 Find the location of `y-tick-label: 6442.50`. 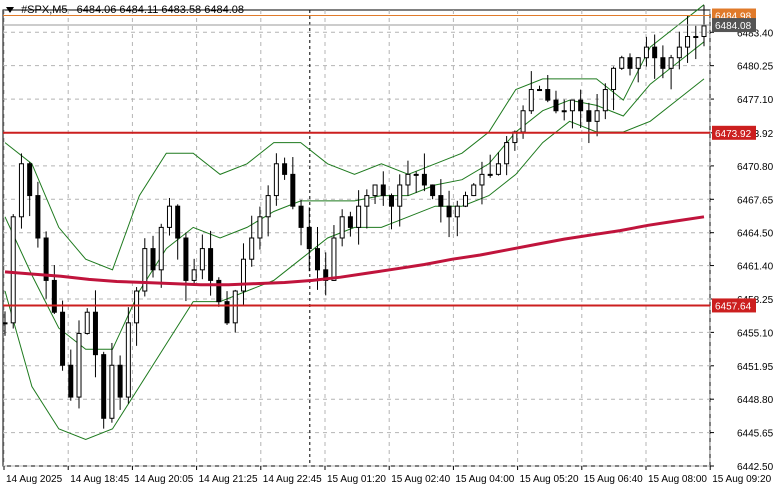

y-tick-label: 6442.50 is located at coordinates (755, 467).